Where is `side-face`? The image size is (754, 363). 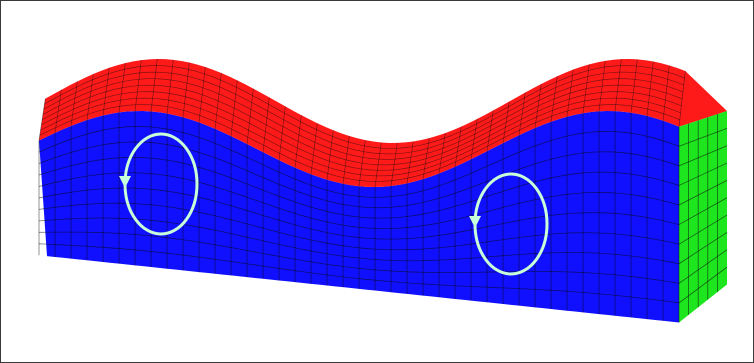 side-face is located at coordinates (703, 217).